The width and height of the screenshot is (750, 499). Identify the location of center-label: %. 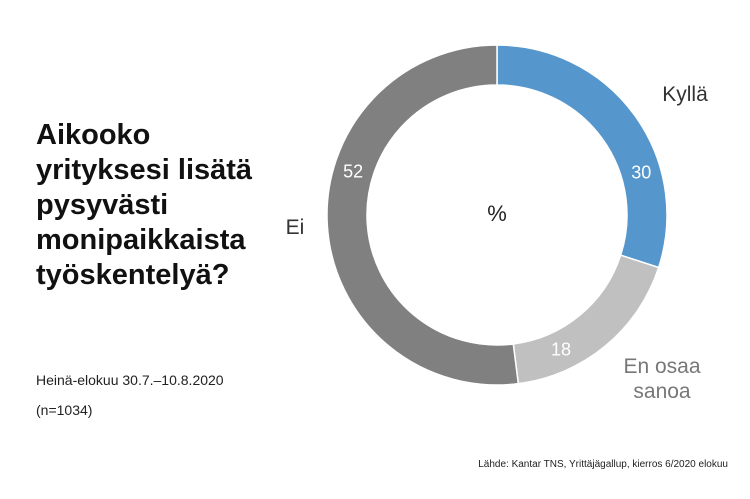
(497, 213).